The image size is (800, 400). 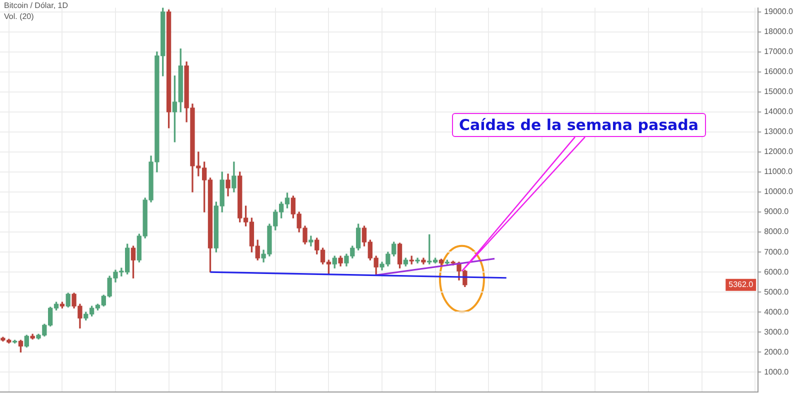 I want to click on y-tick-label: 6000.0, so click(x=777, y=271).